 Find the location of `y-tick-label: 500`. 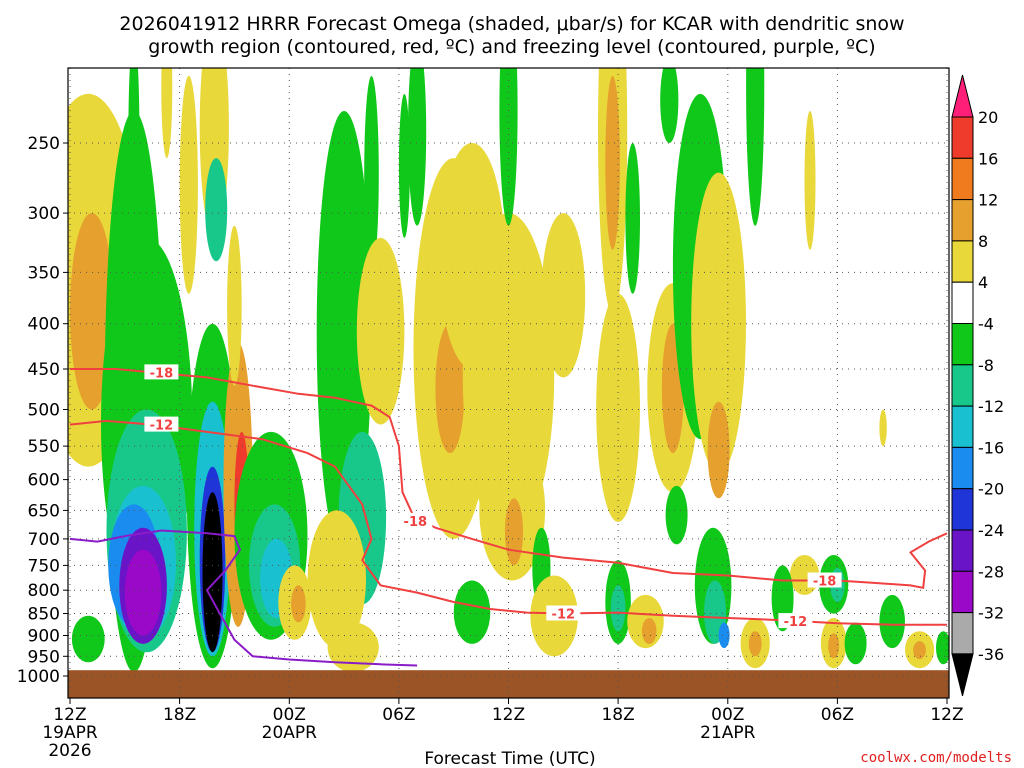

y-tick-label: 500 is located at coordinates (44, 411).